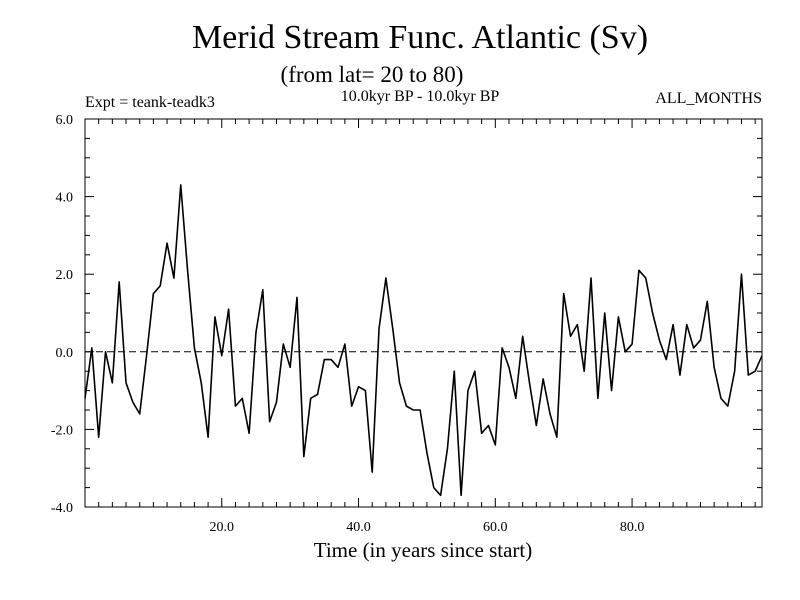 Image resolution: width=800 pixels, height=600 pixels. I want to click on y-tick-label: 0.0, so click(65, 353).